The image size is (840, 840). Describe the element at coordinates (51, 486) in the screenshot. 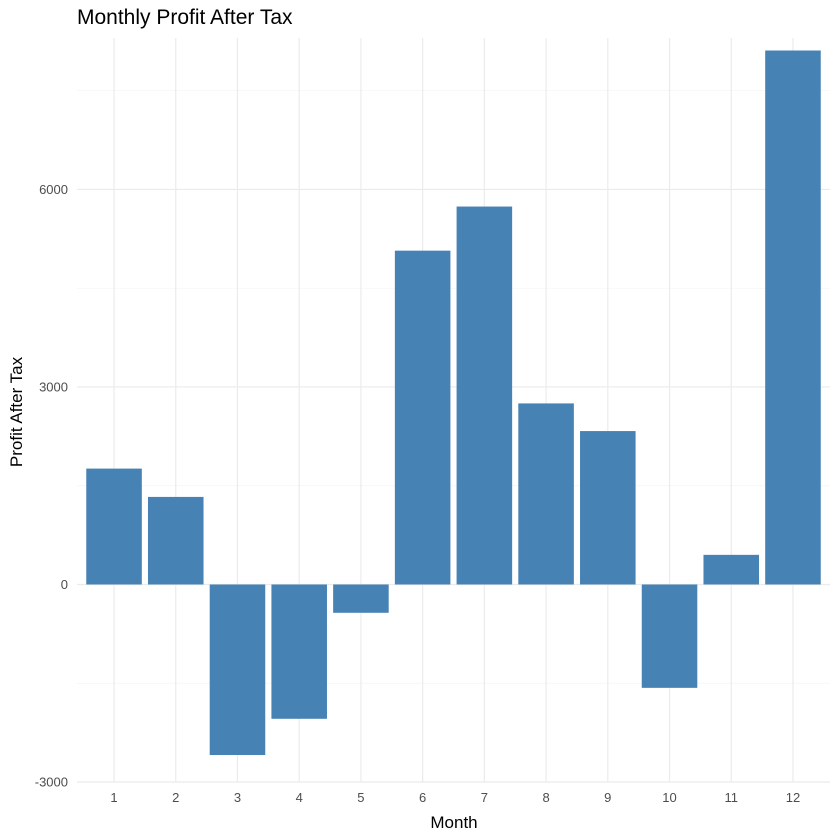

I see `y-axis-ticks: -3000 0 3000 6000` at that location.